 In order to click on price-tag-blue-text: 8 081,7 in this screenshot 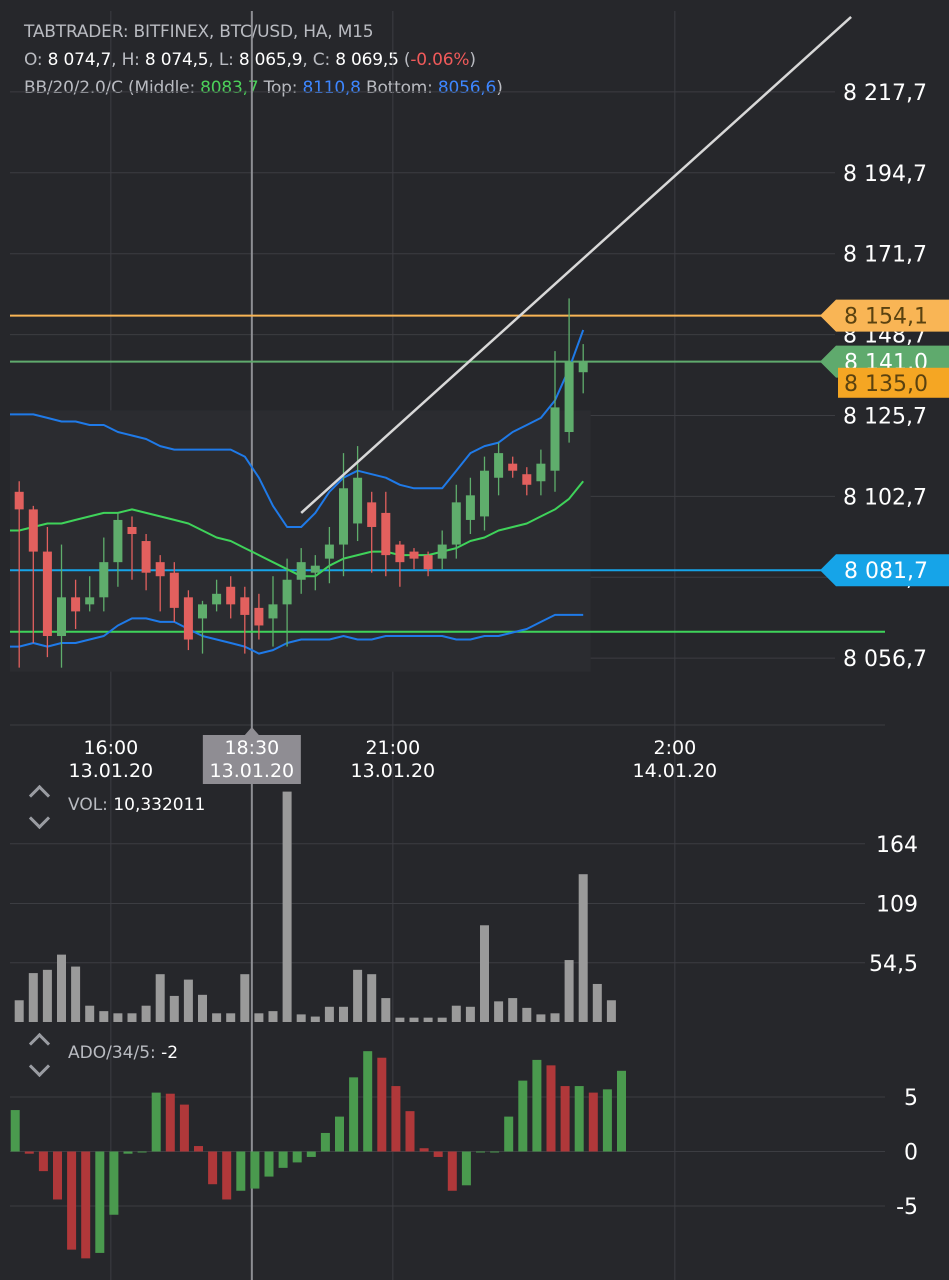, I will do `click(886, 571)`.